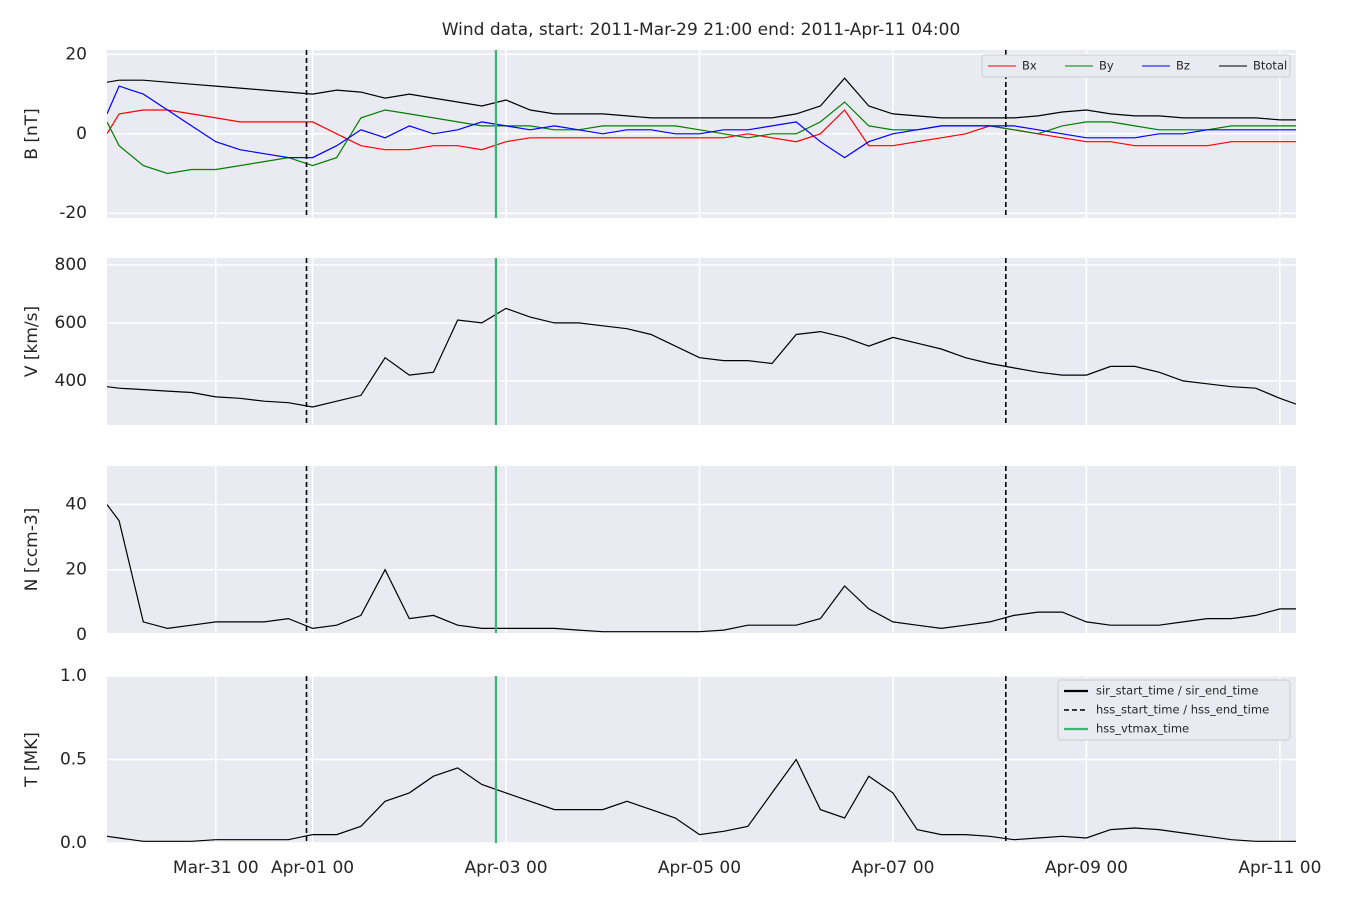 The image size is (1350, 900). I want to click on y-tick-label: 0.5, so click(73, 760).